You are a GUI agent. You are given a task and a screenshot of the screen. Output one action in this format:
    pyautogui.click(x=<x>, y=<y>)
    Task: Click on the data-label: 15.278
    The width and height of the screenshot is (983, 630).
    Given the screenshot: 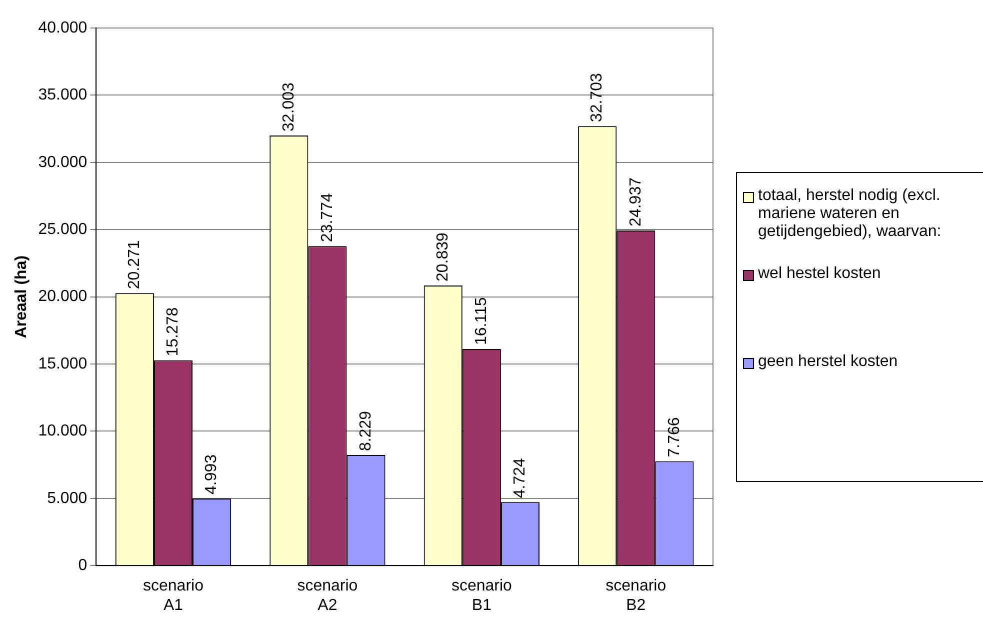 What is the action you would take?
    pyautogui.click(x=173, y=331)
    